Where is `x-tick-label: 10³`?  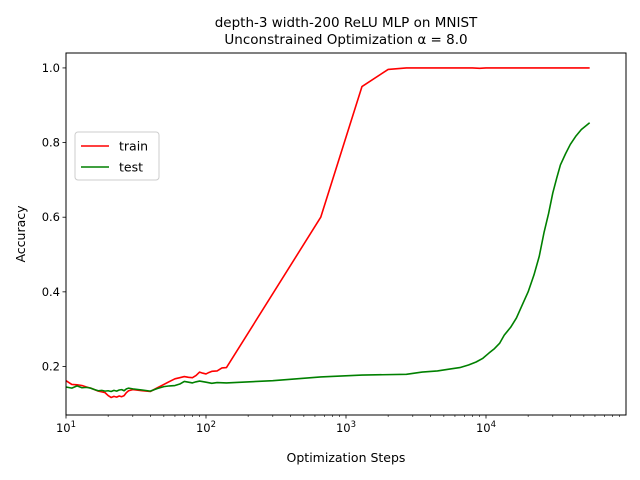
x-tick-label: 10³ is located at coordinates (346, 427).